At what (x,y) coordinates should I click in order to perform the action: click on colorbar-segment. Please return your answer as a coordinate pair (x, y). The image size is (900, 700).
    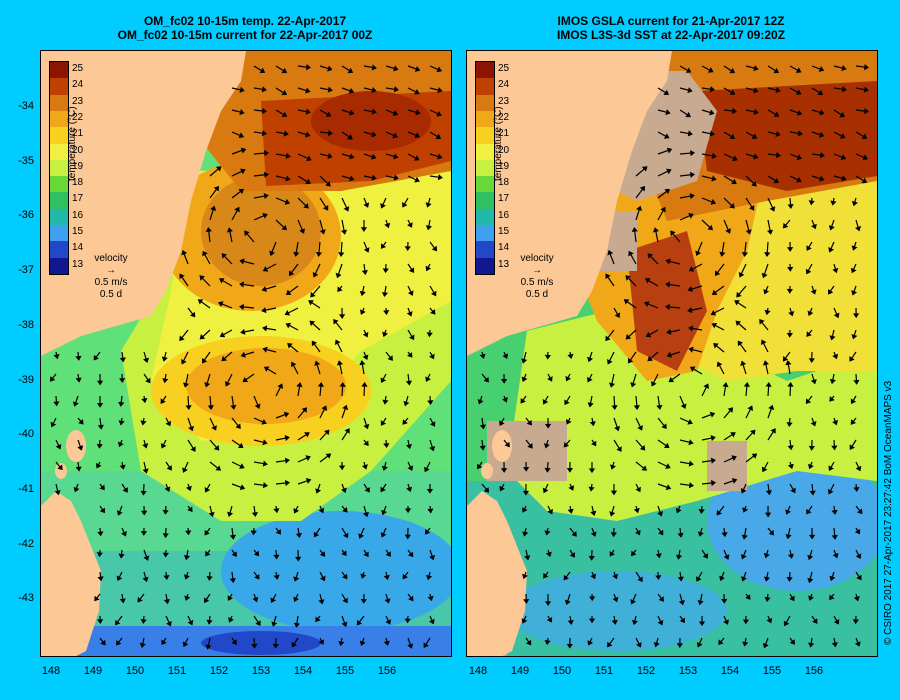
    Looking at the image, I should click on (59, 249).